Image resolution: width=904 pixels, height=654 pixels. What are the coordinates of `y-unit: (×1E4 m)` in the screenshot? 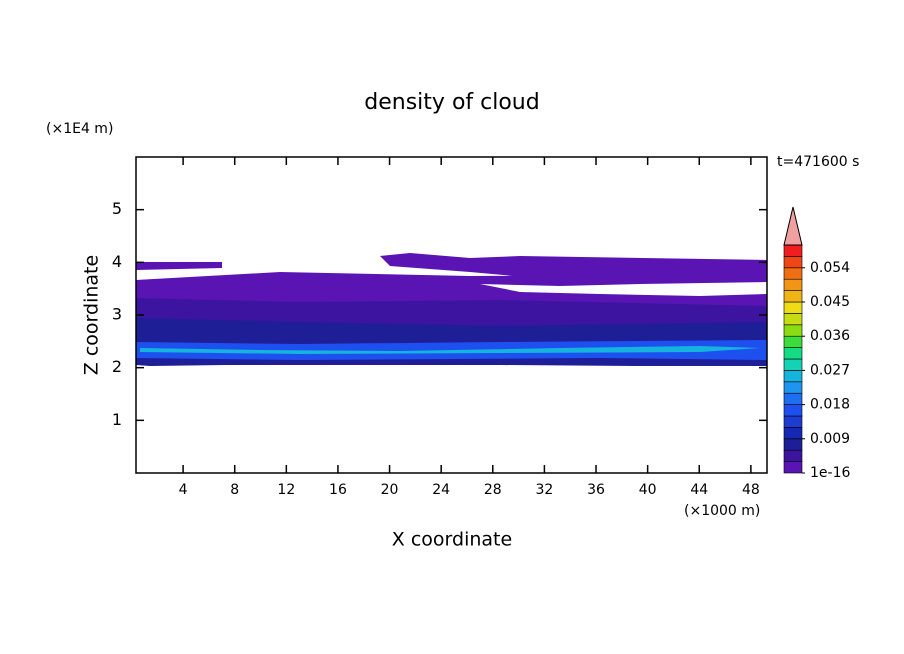 It's located at (79, 129).